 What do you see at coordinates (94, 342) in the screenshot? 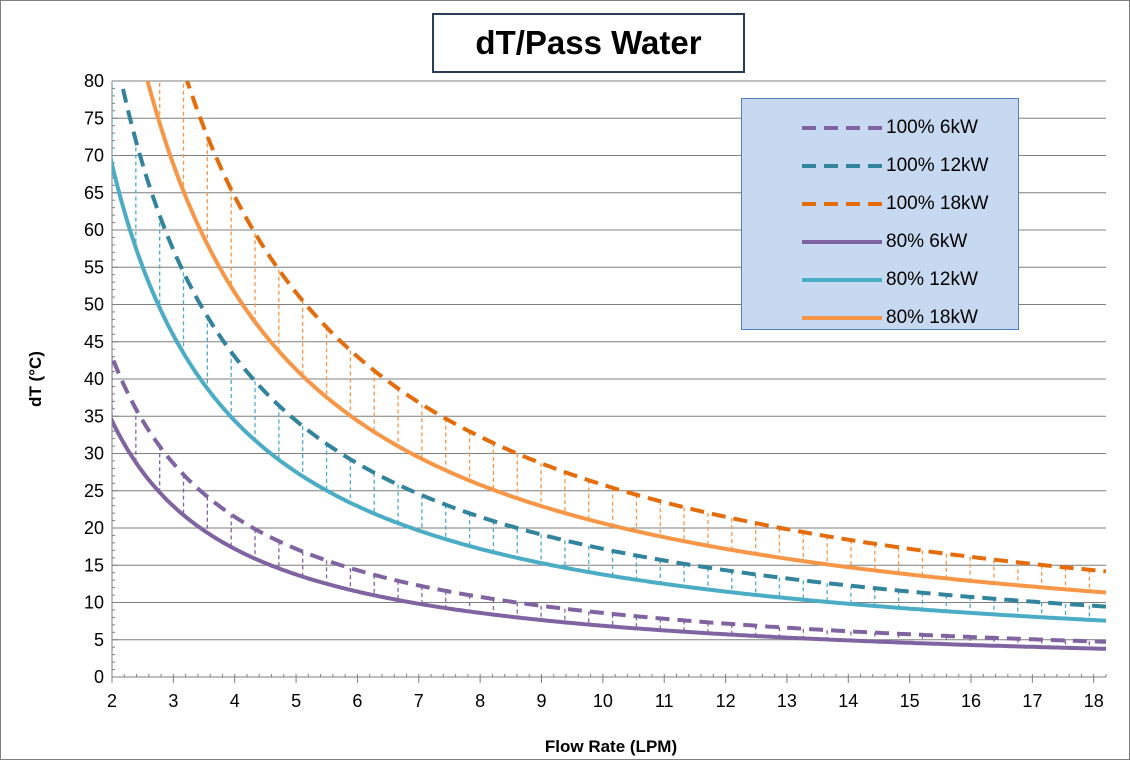
I see `y-tick-label: 45` at bounding box center [94, 342].